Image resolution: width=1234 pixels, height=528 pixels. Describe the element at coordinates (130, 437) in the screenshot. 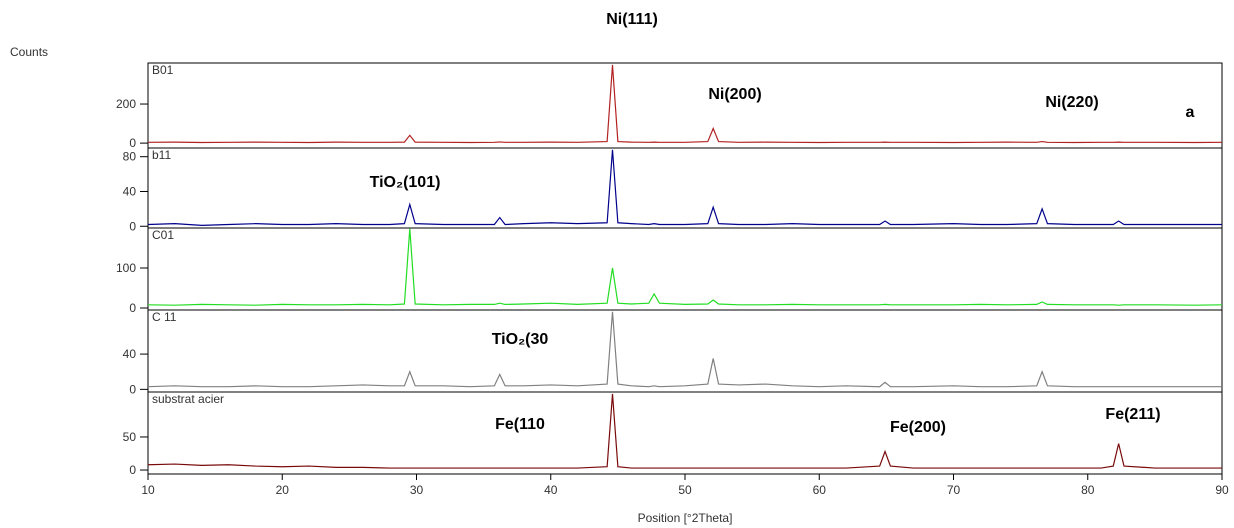

I see `y-tick-label: 50` at that location.